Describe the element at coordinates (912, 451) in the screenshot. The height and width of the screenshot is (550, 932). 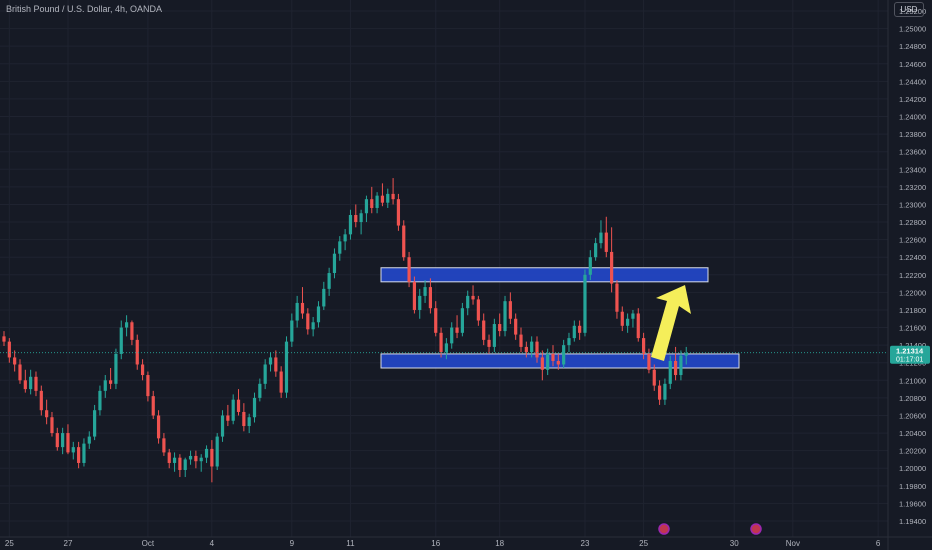
I see `price-tick-label: 1.20200` at that location.